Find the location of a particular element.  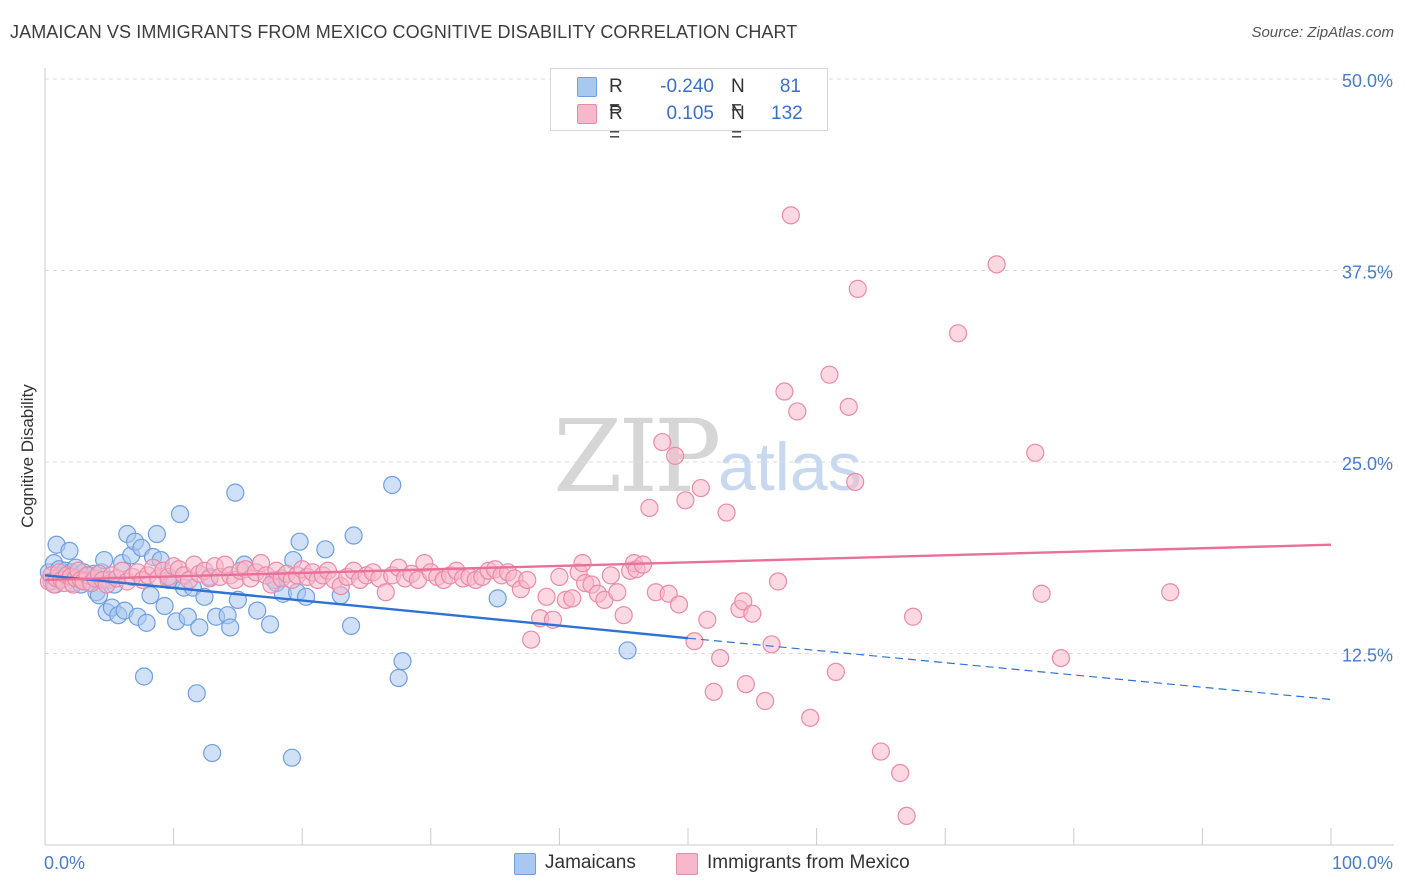

bottom-legend-label-jamaicans: Jamaicans is located at coordinates (590, 862).